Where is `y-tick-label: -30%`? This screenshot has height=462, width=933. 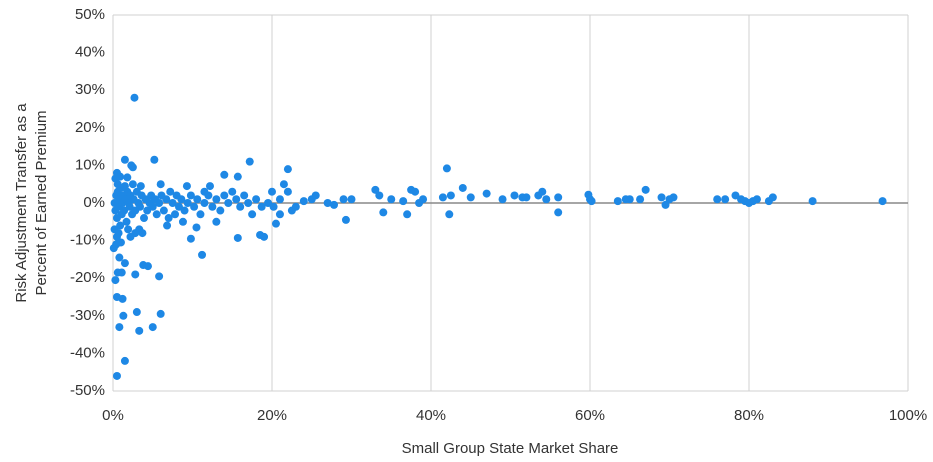 y-tick-label: -30% is located at coordinates (87, 315).